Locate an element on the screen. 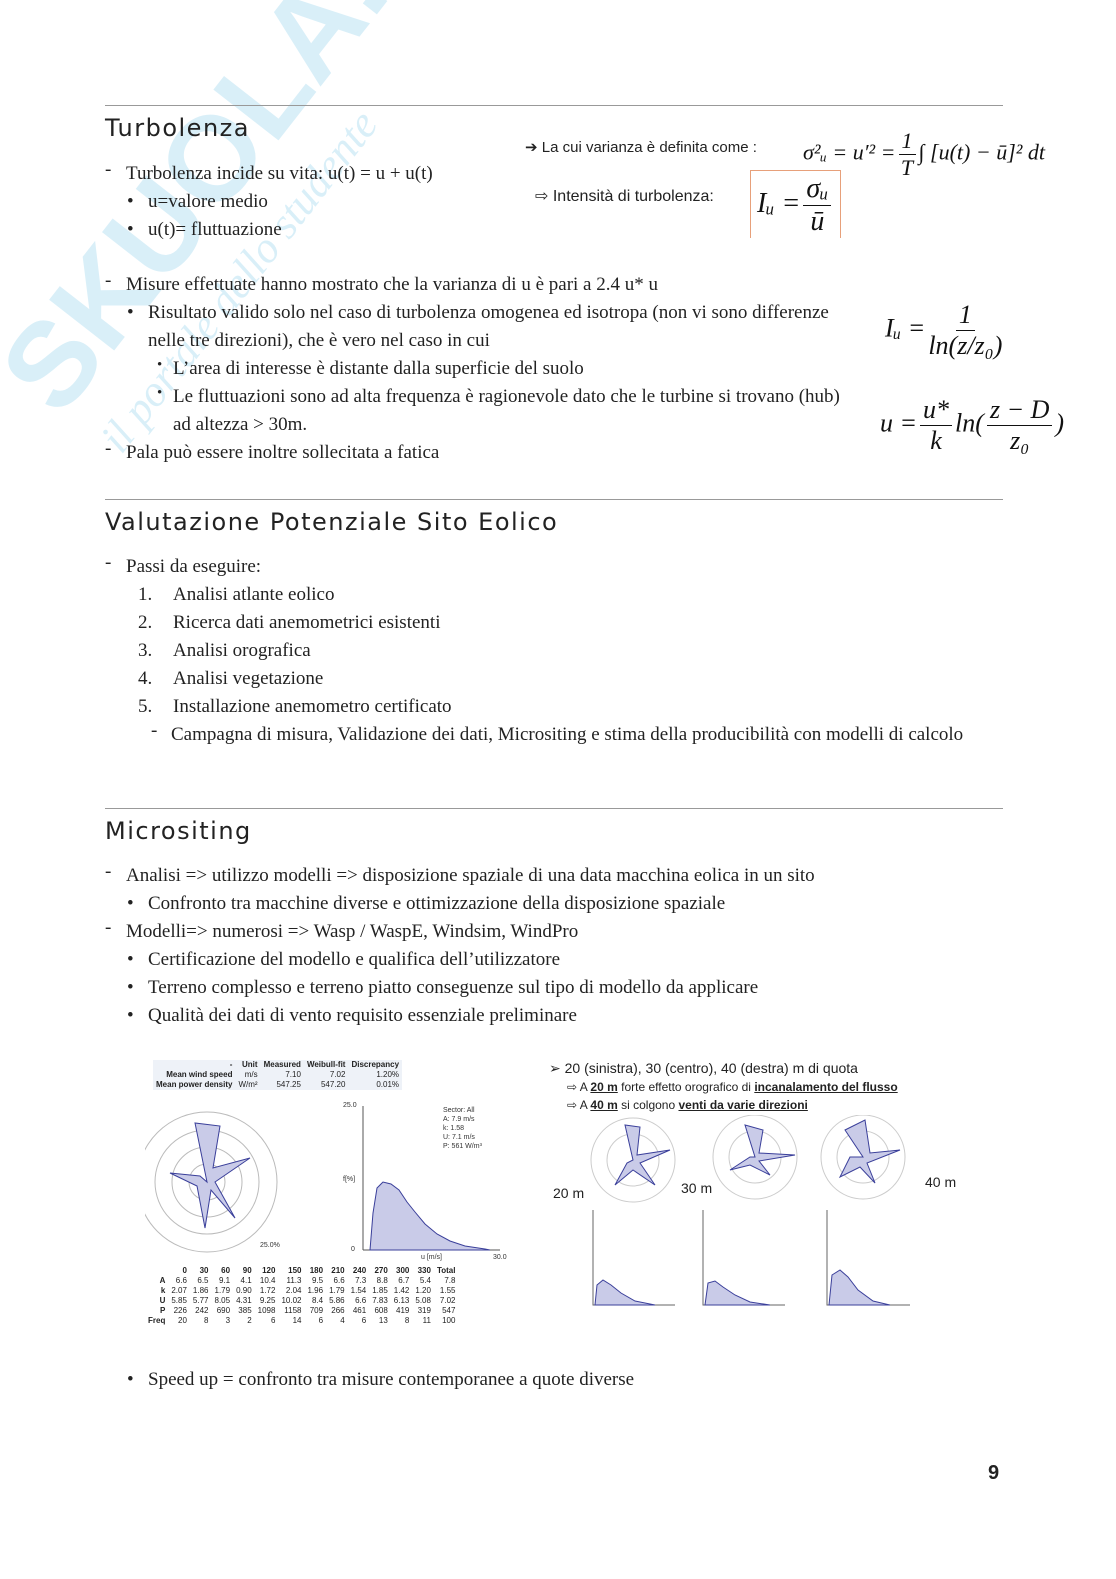 This screenshot has height=1579, width=1116. formula-part: σ²ᵤ = u′² = is located at coordinates (849, 152).